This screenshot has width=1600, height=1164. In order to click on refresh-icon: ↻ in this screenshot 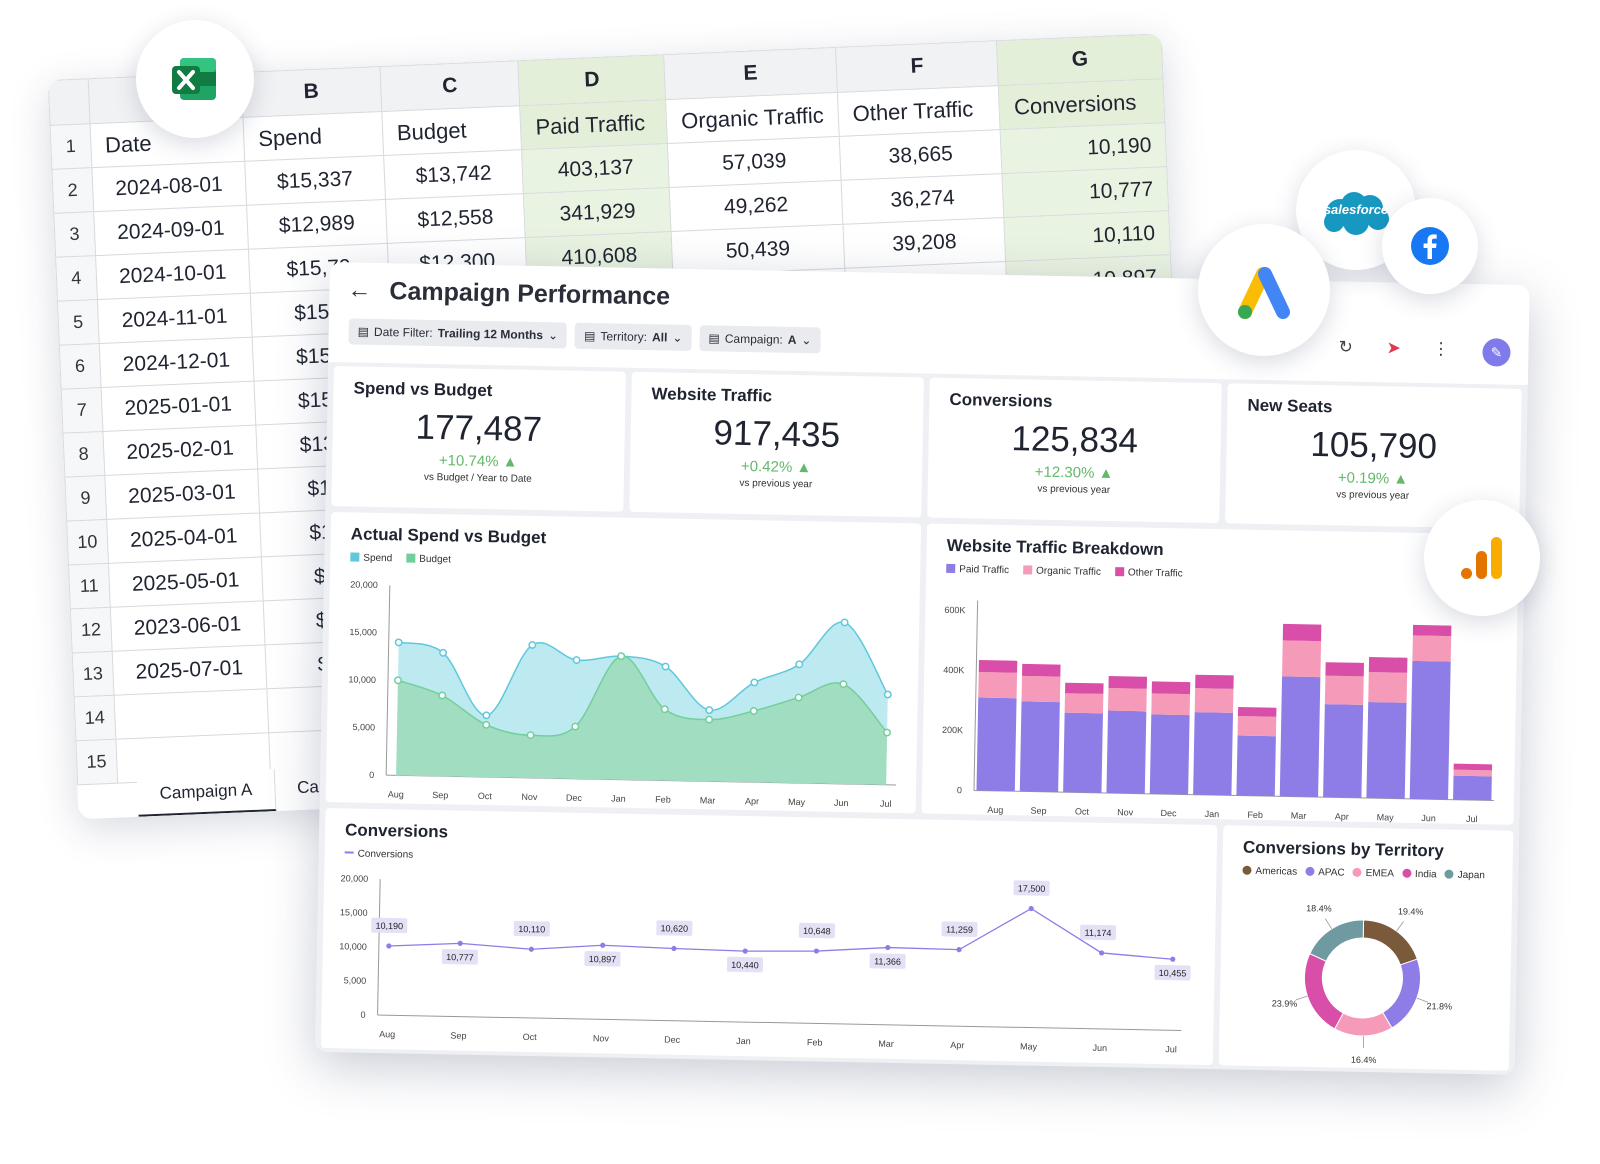, I will do `click(1345, 347)`.